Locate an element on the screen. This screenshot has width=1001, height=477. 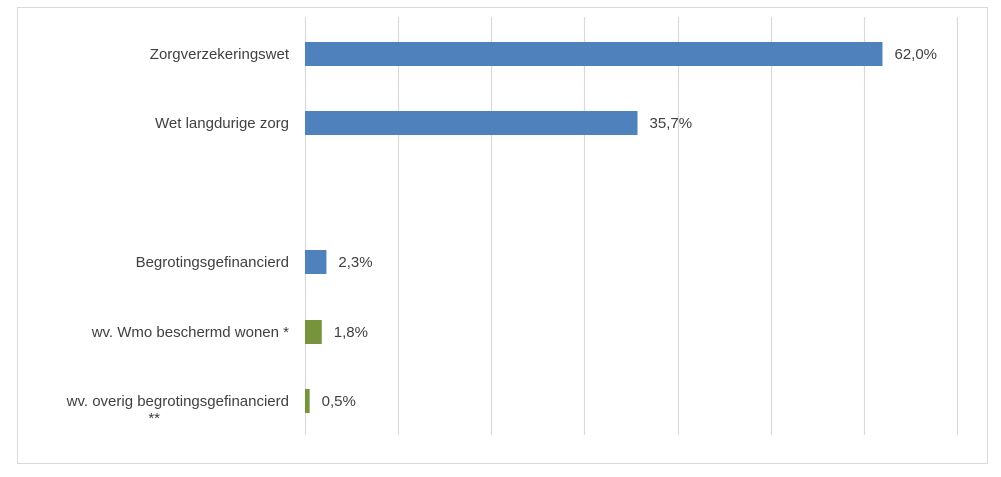
data-label: 62,0% is located at coordinates (915, 54).